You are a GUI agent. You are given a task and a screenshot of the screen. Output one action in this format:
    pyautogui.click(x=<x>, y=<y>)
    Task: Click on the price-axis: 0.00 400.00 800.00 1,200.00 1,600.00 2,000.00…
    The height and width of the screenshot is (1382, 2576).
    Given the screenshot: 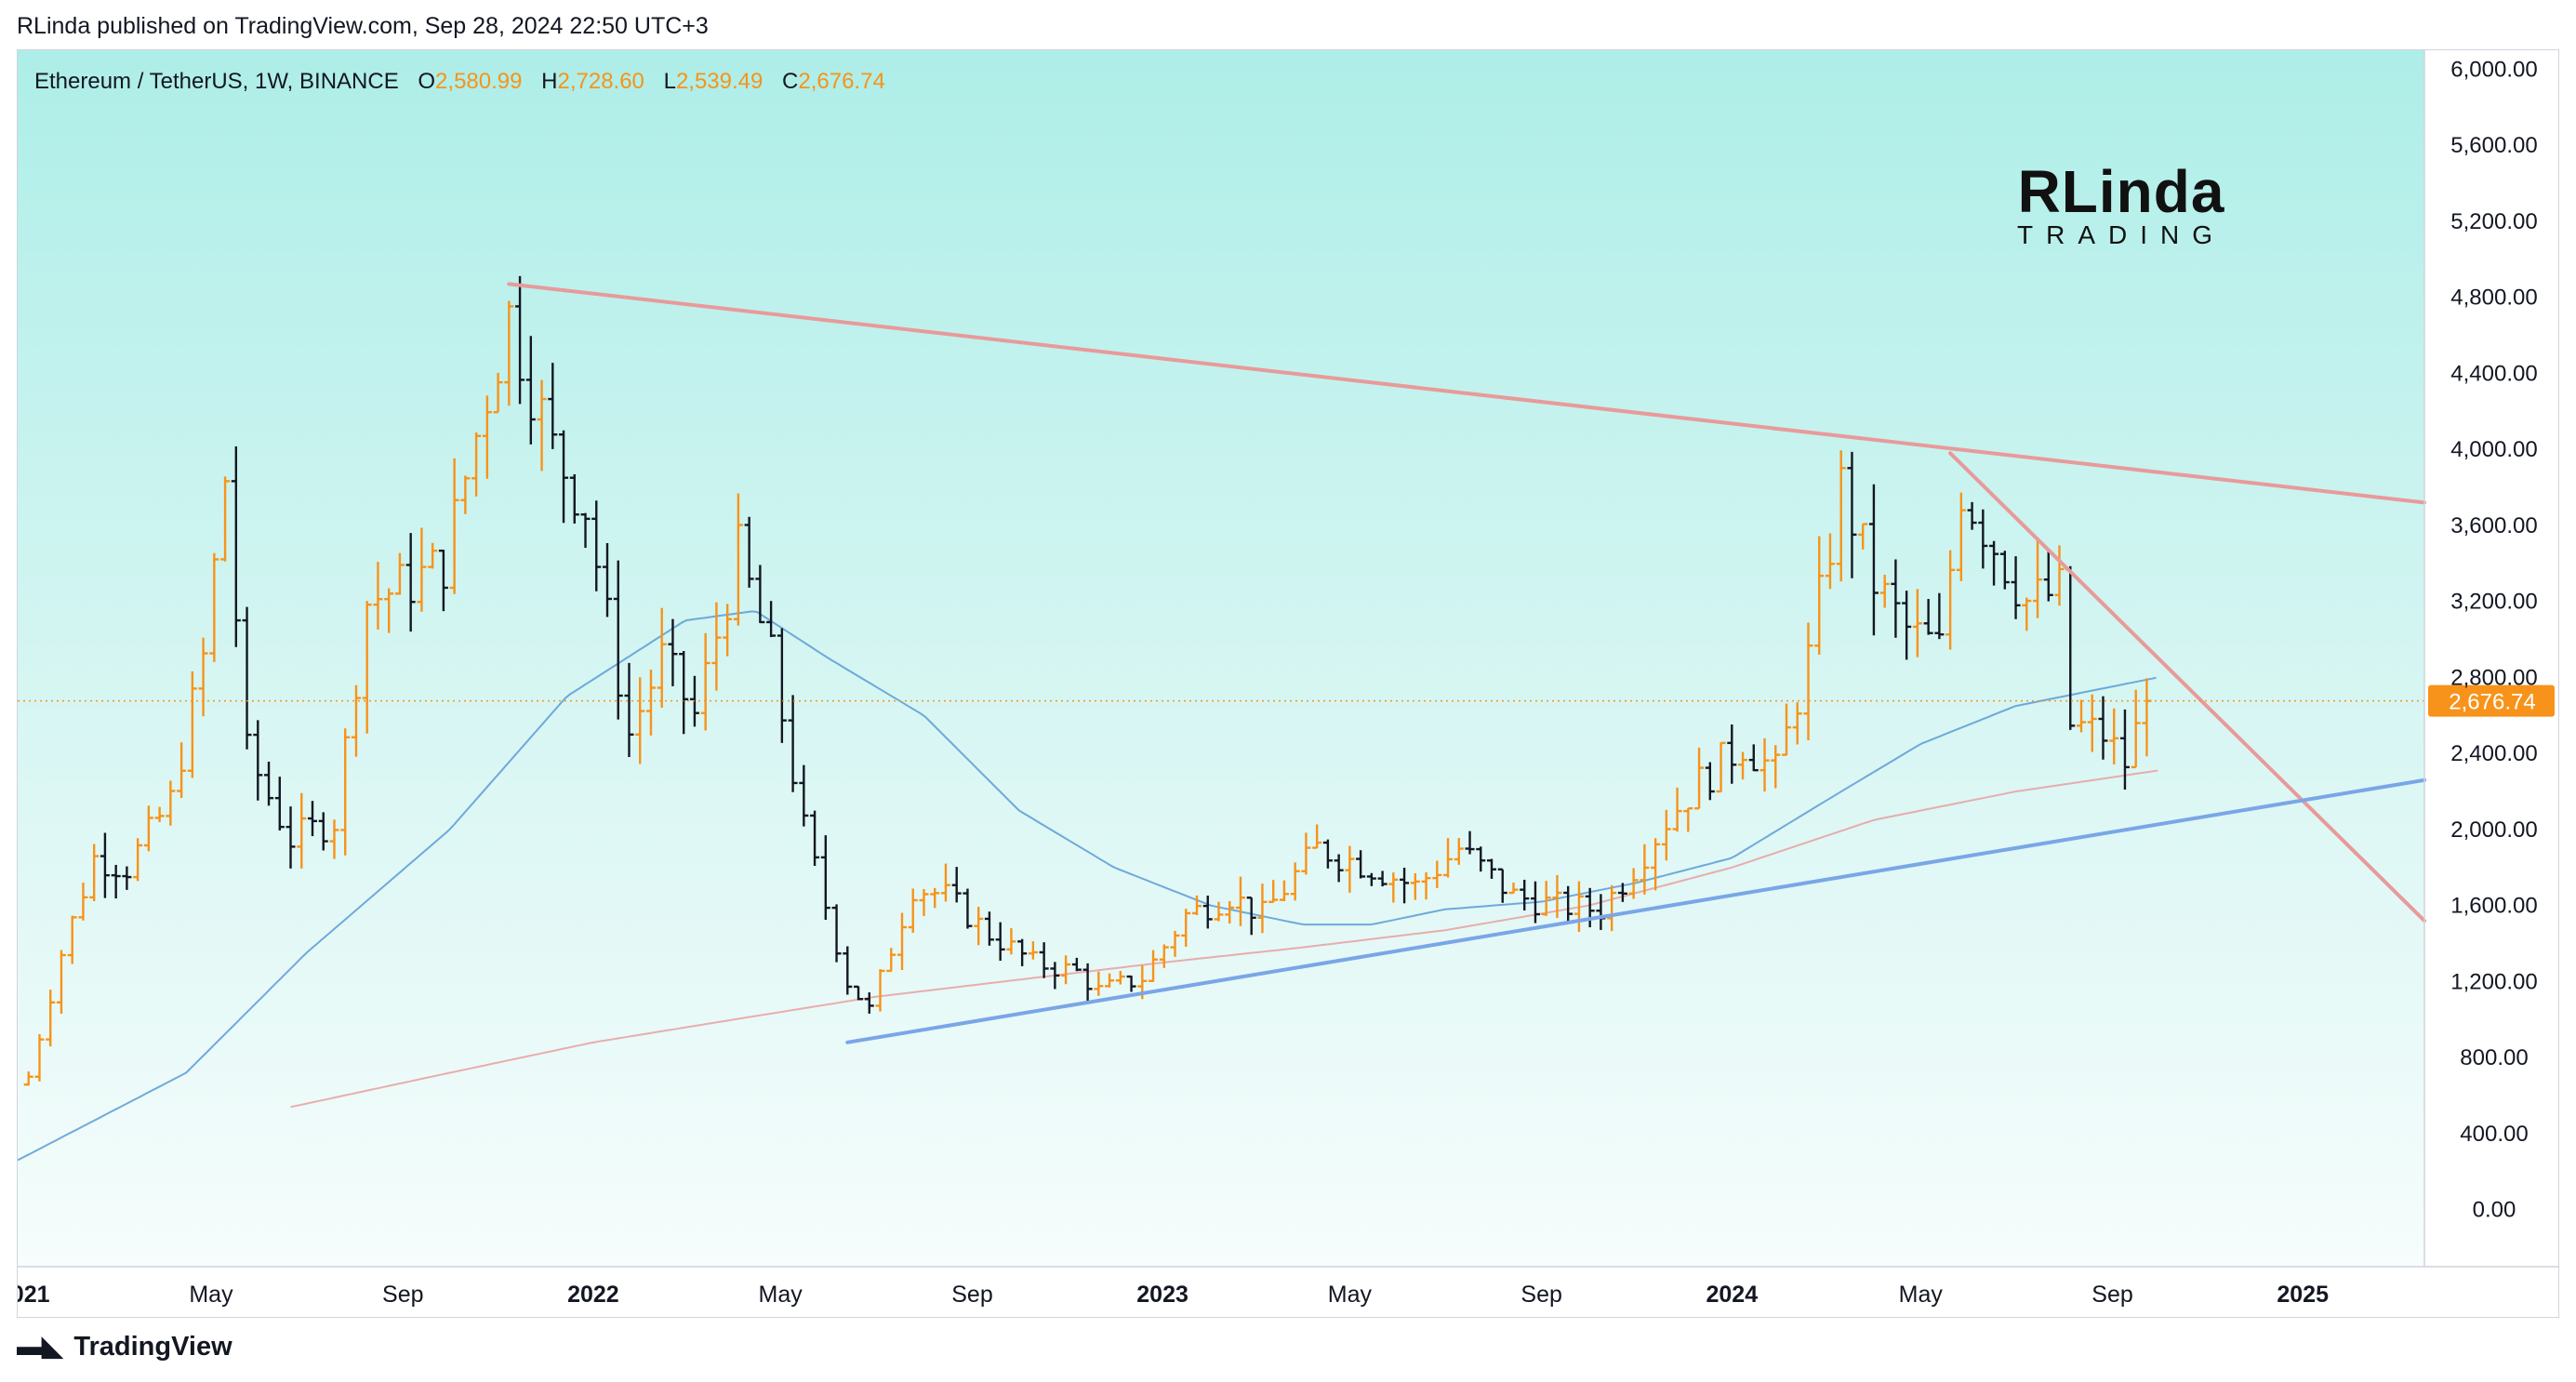 What is the action you would take?
    pyautogui.click(x=2480, y=659)
    